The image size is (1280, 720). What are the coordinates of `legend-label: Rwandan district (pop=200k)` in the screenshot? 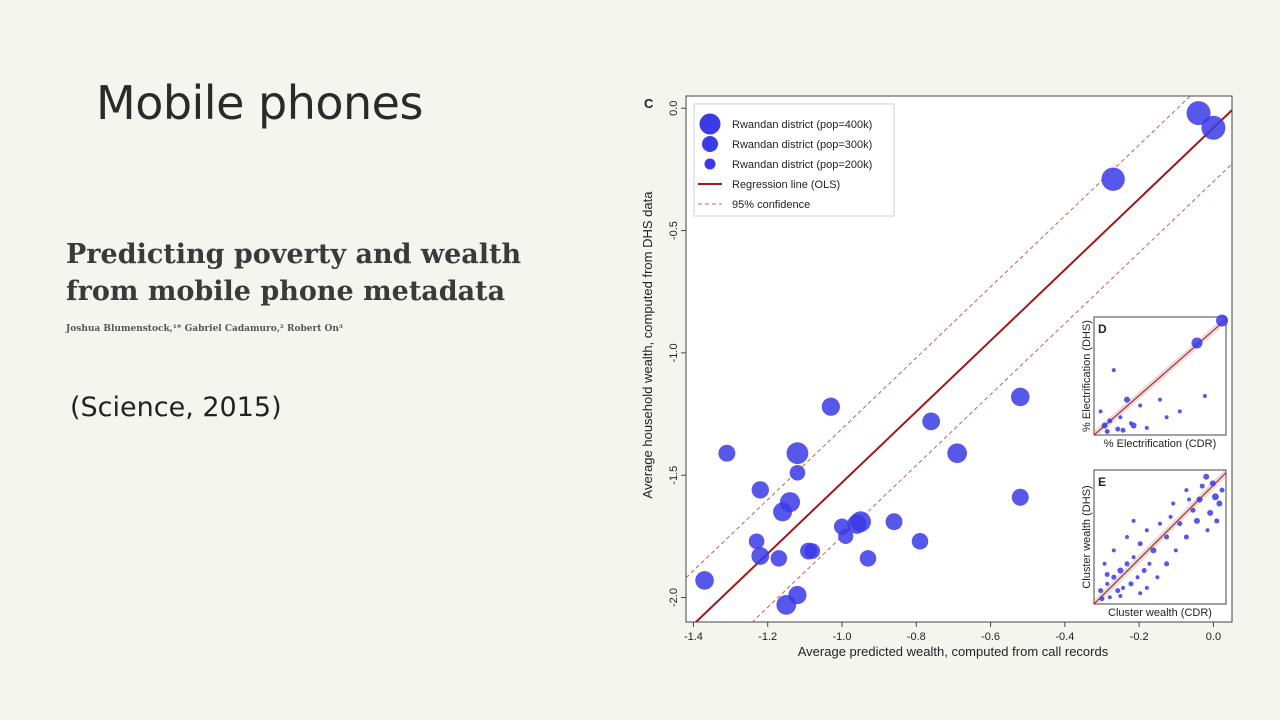 It's located at (802, 165).